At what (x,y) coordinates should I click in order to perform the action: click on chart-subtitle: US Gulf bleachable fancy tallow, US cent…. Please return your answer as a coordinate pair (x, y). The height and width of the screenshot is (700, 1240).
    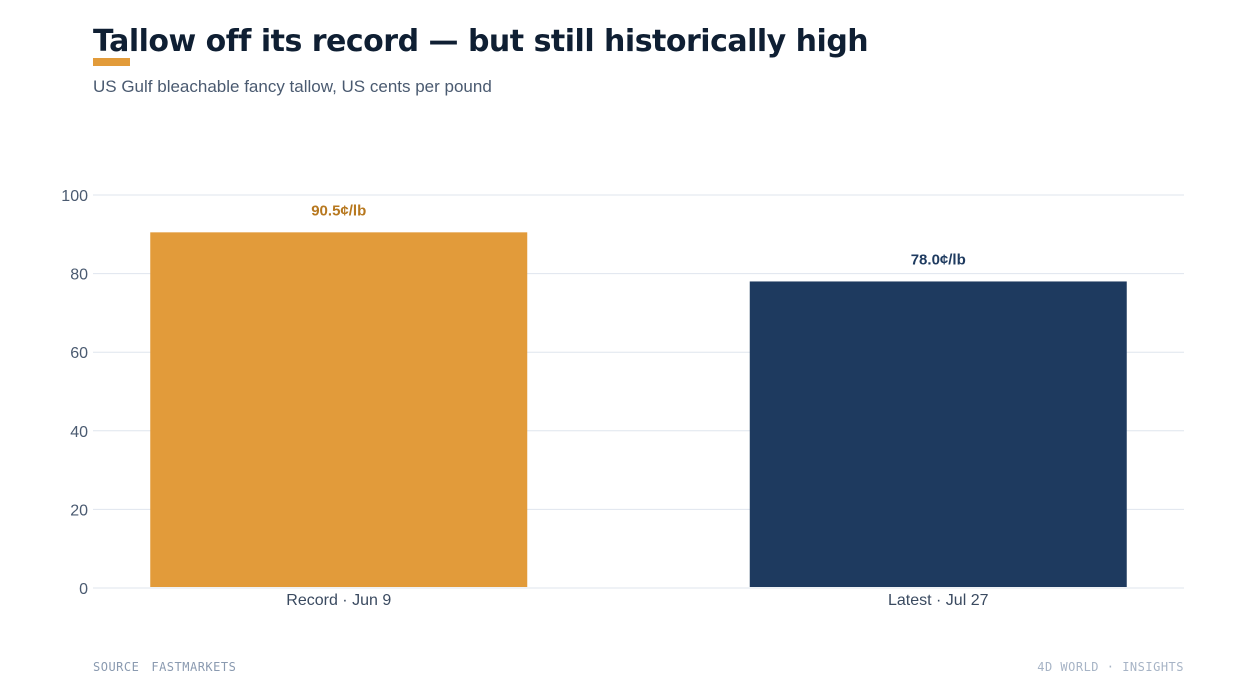
    Looking at the image, I should click on (292, 86).